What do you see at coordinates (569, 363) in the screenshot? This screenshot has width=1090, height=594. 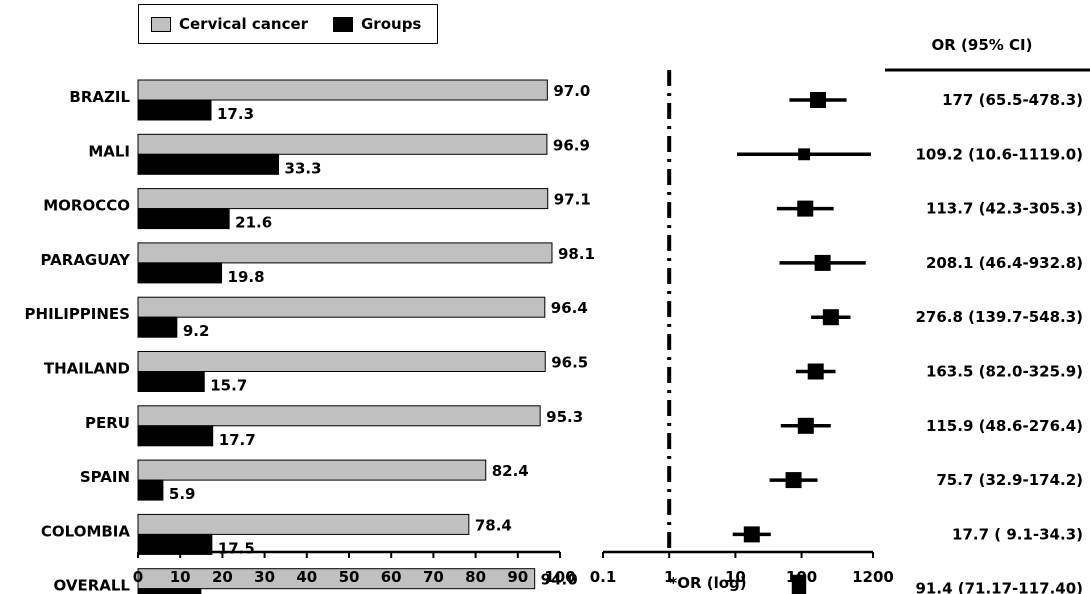 I see `value-label-cervical: 96.5` at bounding box center [569, 363].